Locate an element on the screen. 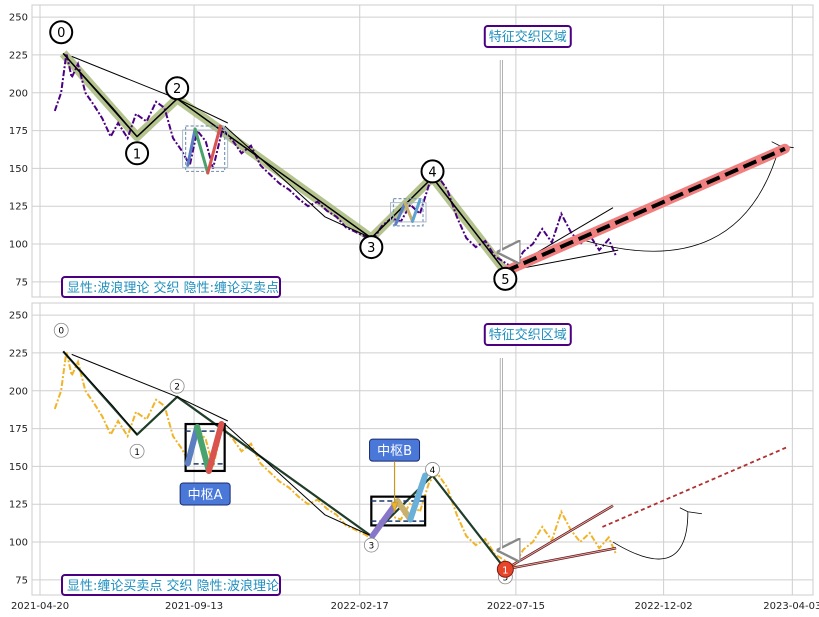 The image size is (819, 617). theory-label: 显性:波浪理论 交织 隐性:缠论买卖点 is located at coordinates (173, 288).